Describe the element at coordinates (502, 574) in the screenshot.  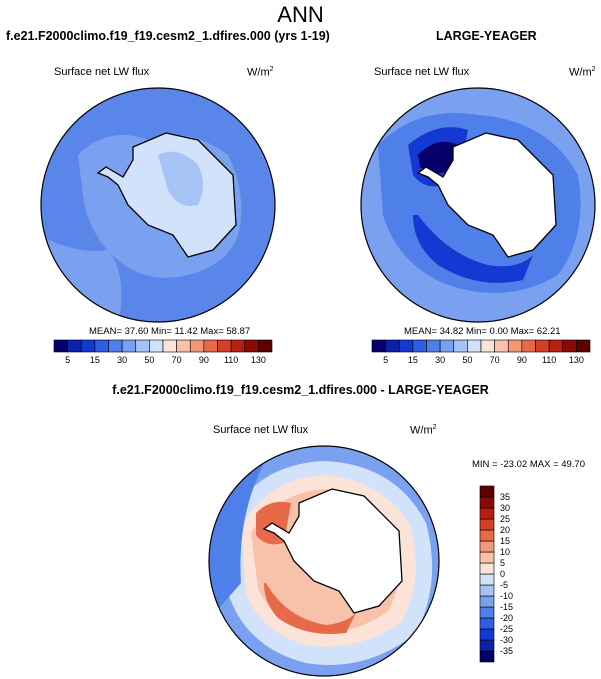
I see `panel-3-colorbar-tick-label: 0` at that location.